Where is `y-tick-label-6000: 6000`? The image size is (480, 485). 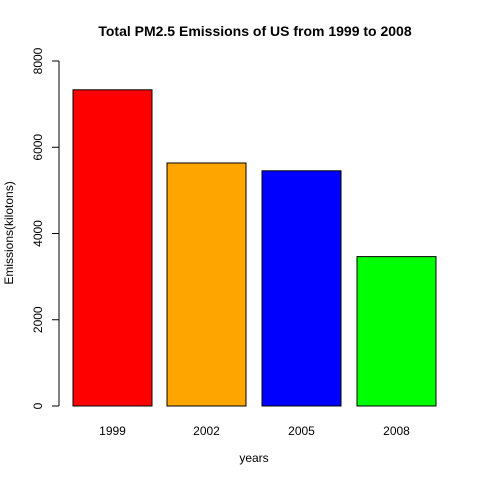
y-tick-label-6000: 6000 is located at coordinates (38, 147).